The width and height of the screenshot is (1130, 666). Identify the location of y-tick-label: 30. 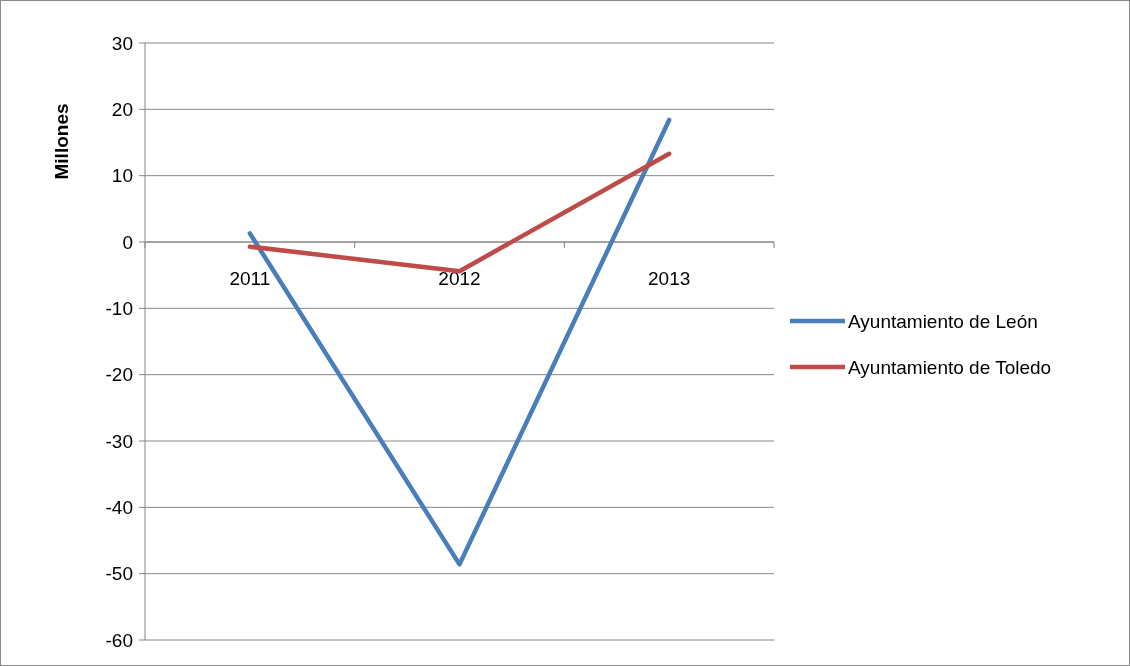
(122, 43).